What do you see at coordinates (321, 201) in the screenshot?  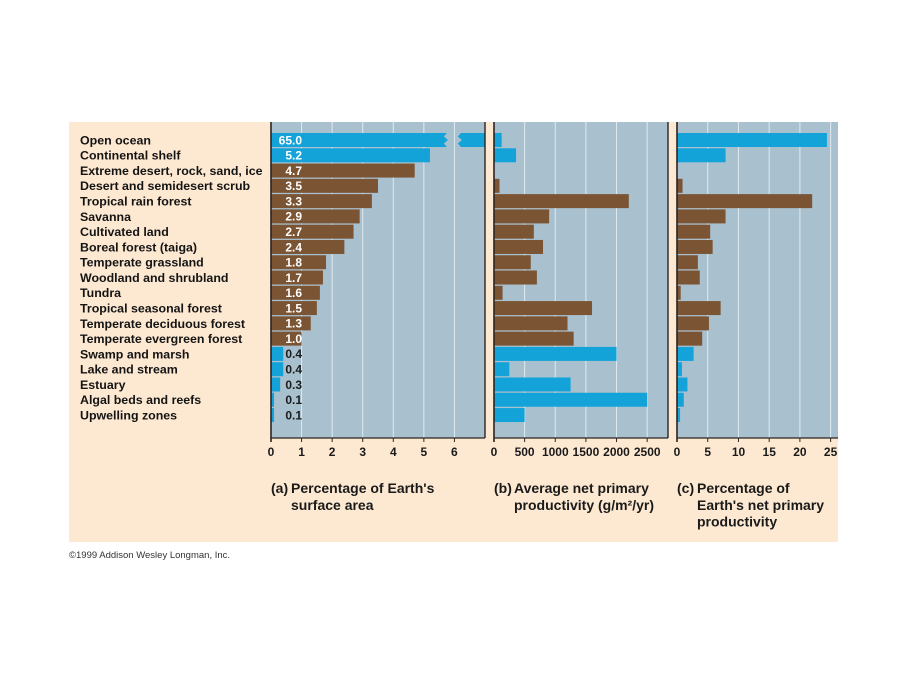 I see `bar-tropical-rain-forest` at bounding box center [321, 201].